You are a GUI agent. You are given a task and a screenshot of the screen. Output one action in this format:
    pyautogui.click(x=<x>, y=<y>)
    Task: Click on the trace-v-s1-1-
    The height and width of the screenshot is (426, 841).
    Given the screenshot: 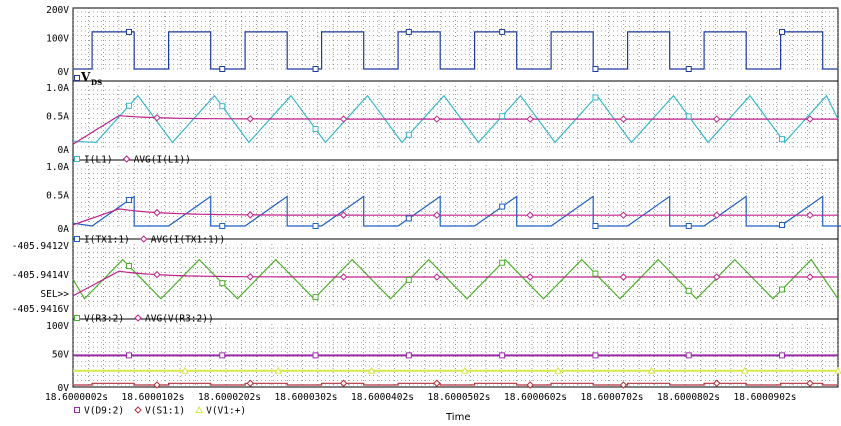 What is the action you would take?
    pyautogui.click(x=455, y=384)
    